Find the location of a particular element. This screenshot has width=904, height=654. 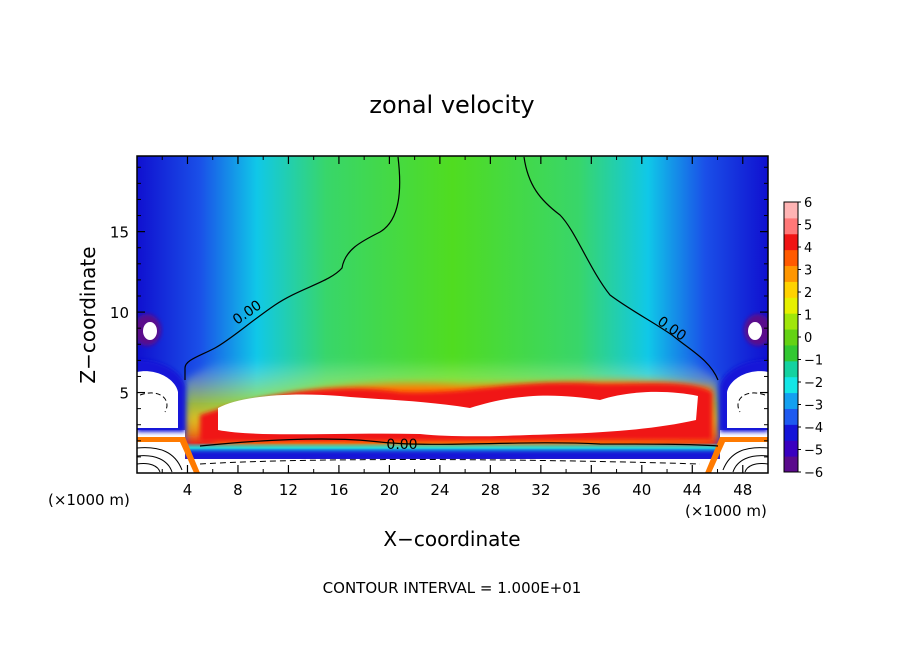

x-tick-label: 28 is located at coordinates (490, 490).